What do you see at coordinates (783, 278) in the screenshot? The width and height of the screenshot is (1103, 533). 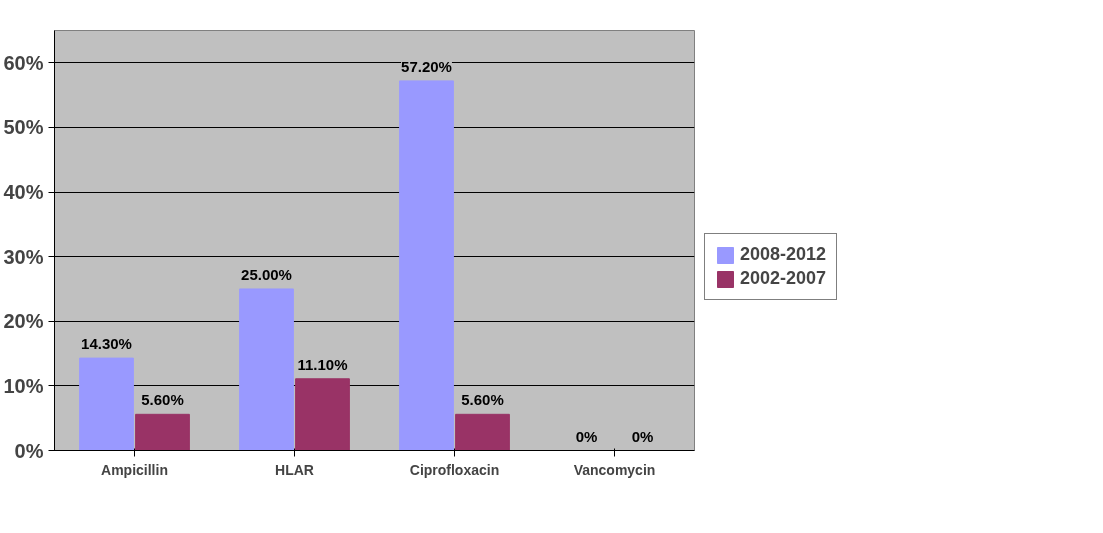 I see `legend-label: 2002-2007` at bounding box center [783, 278].